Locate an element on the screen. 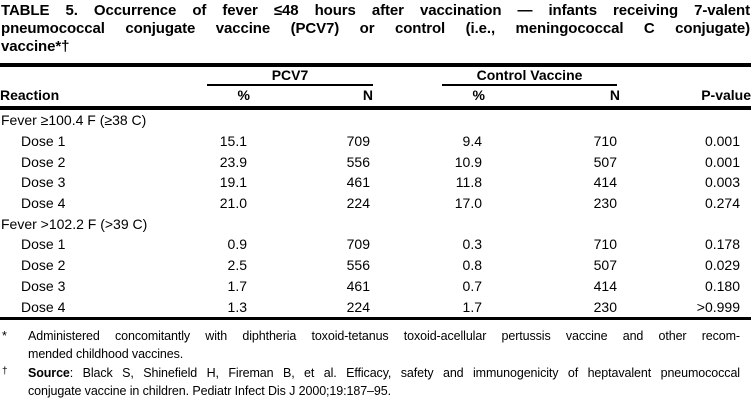 The height and width of the screenshot is (401, 751). section-label: Fever >102.2 F (>39 C) is located at coordinates (74, 223).